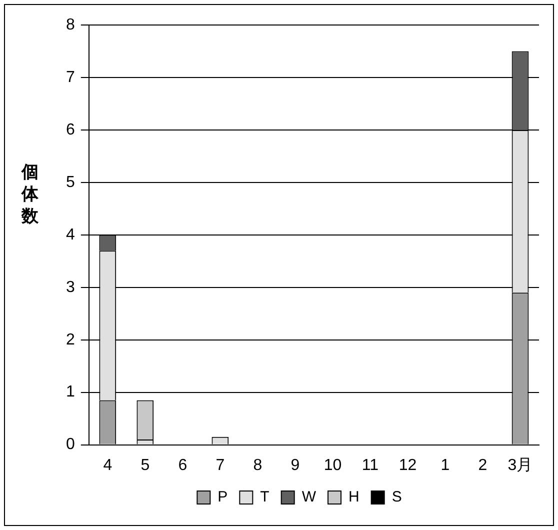  What do you see at coordinates (70, 182) in the screenshot?
I see `y-tick-label: 5` at bounding box center [70, 182].